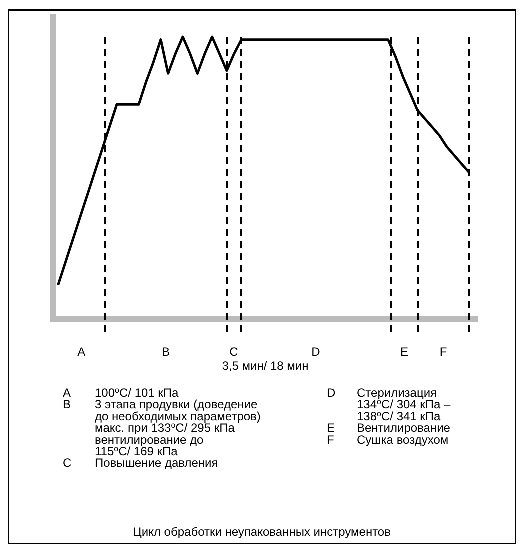  Describe the element at coordinates (388, 439) in the screenshot. I see `text: F Сушка воздухом` at that location.